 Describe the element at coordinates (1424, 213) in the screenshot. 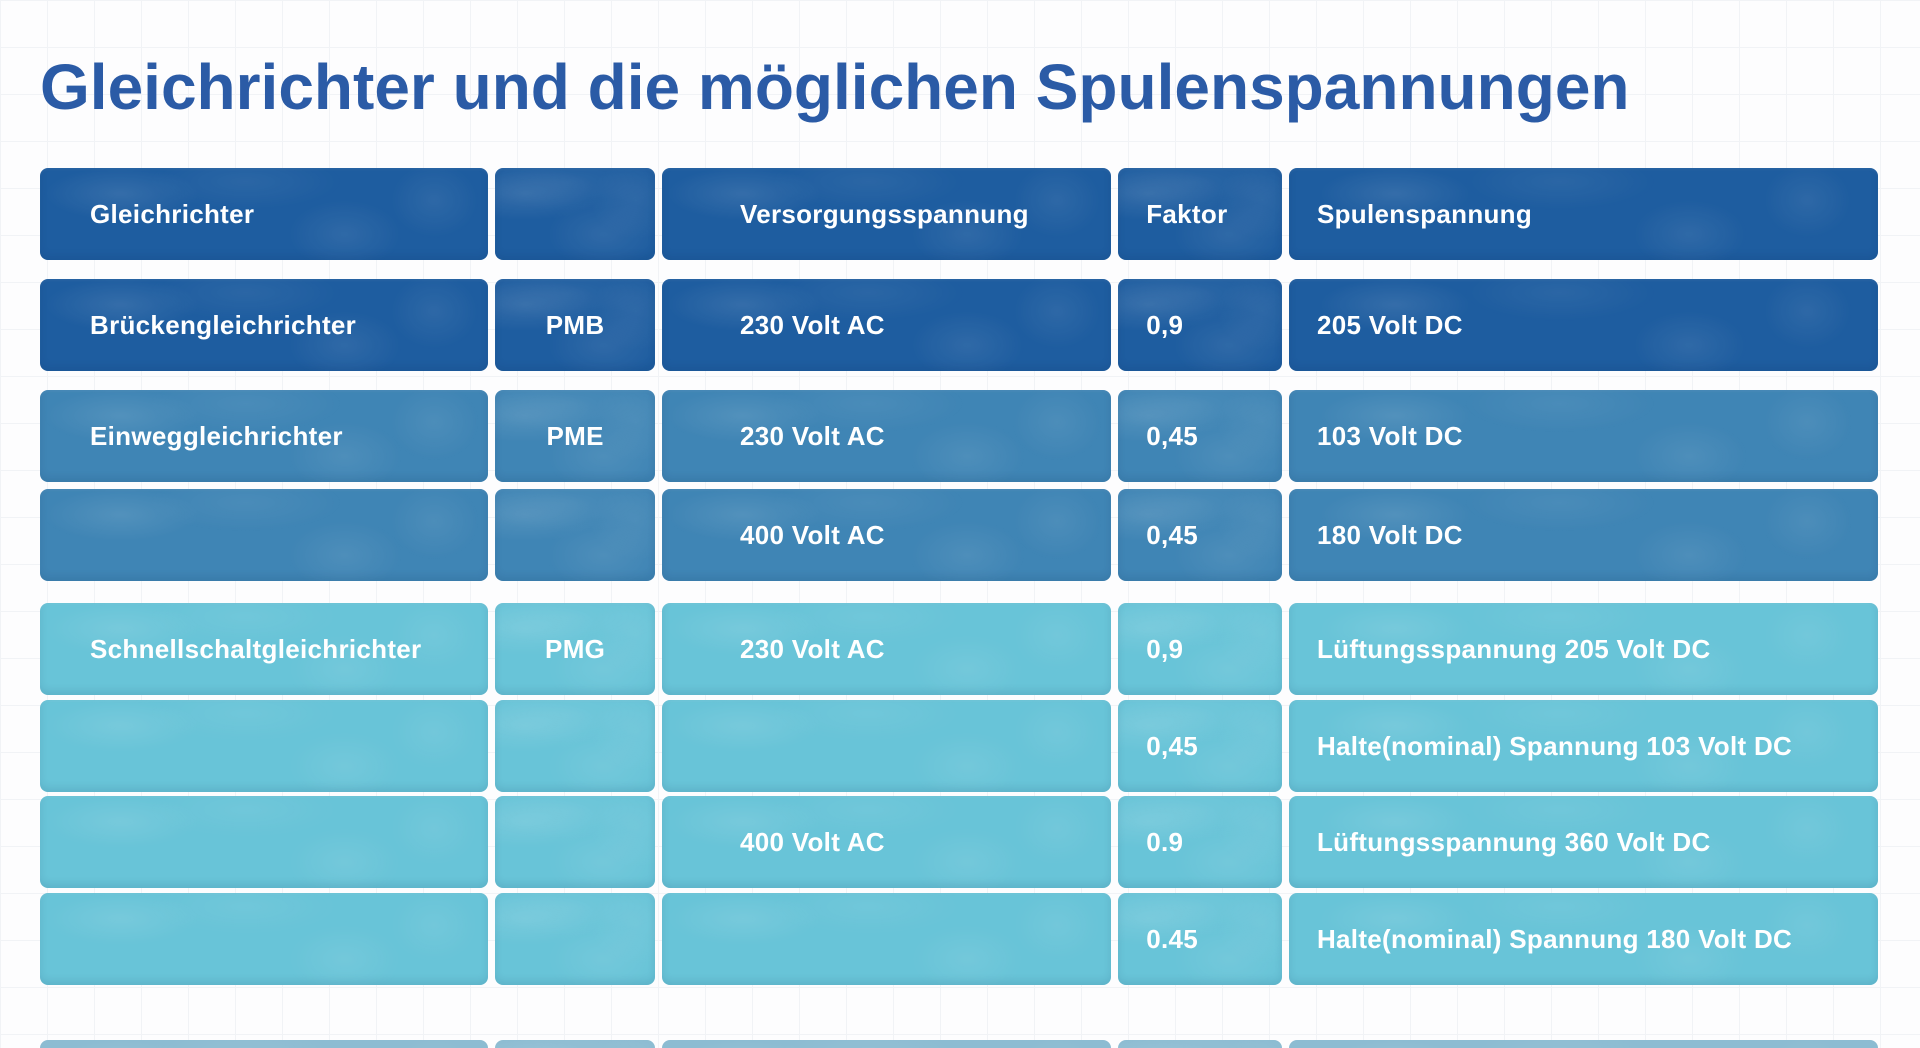

I see `header-label: Spulenspannung` at that location.